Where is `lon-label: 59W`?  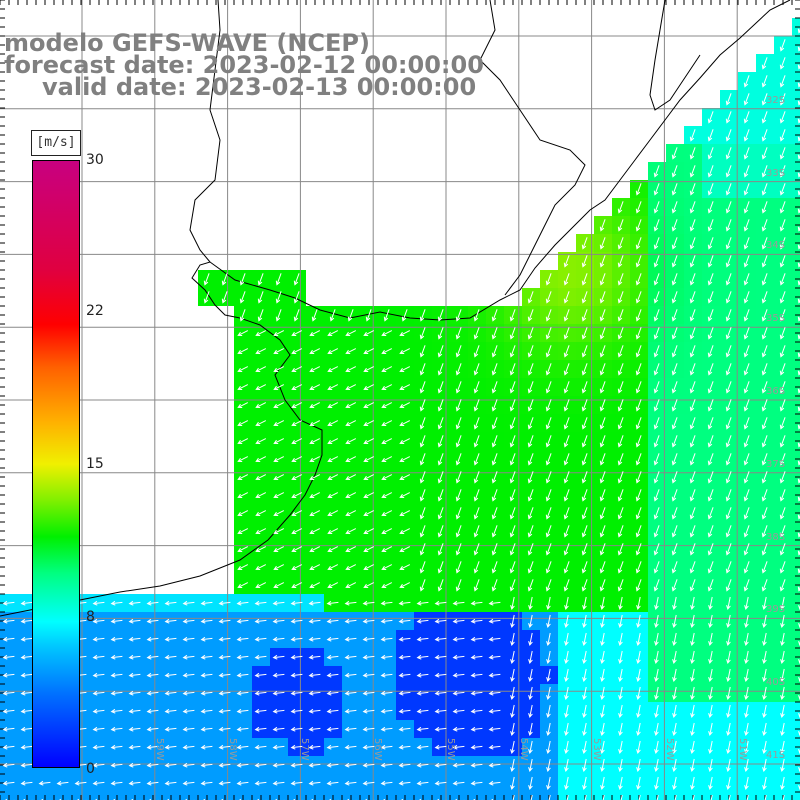 lon-label: 59W is located at coordinates (159, 749).